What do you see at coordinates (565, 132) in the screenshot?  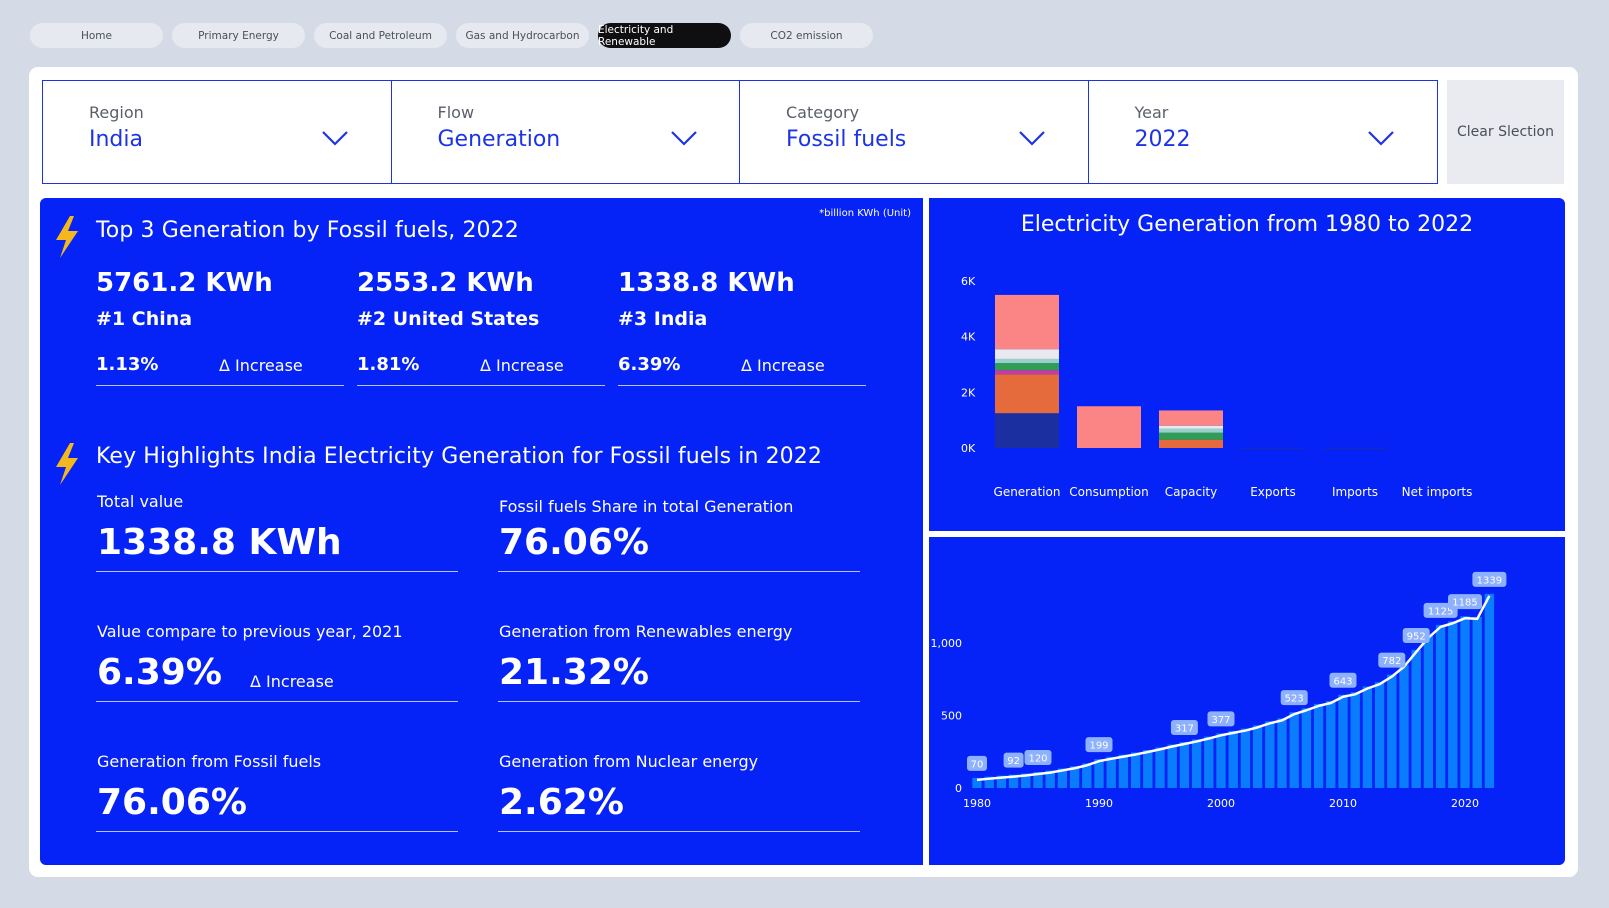 I see `flow-dropdown: Flow Generation` at bounding box center [565, 132].